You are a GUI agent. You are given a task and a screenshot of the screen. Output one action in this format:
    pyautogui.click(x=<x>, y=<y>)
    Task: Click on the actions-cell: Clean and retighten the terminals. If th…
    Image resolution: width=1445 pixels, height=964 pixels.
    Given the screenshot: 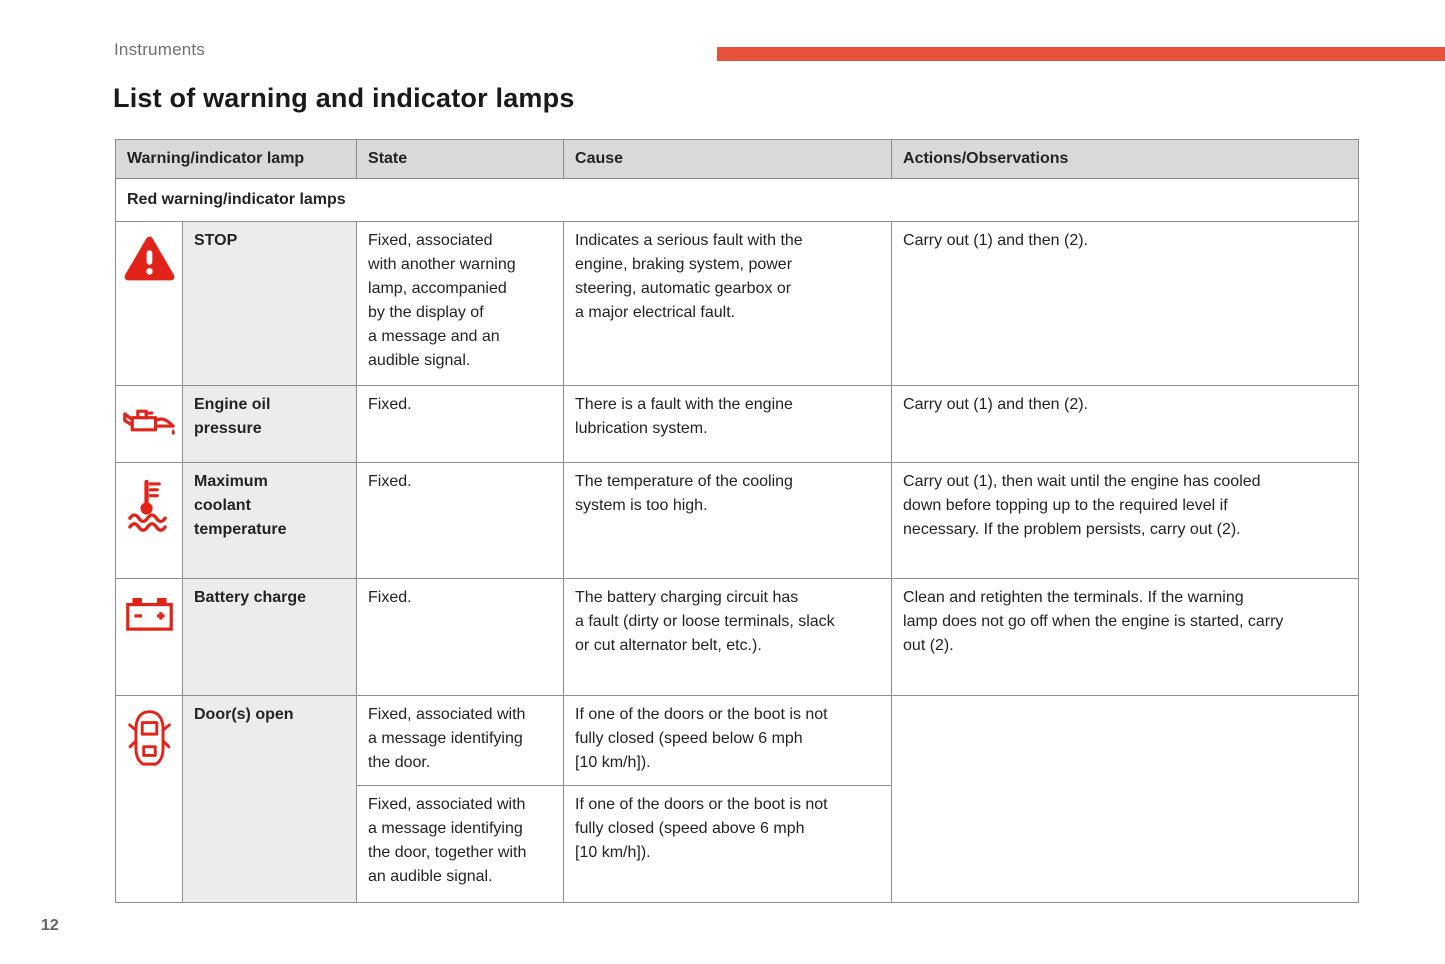 What is the action you would take?
    pyautogui.click(x=1125, y=637)
    